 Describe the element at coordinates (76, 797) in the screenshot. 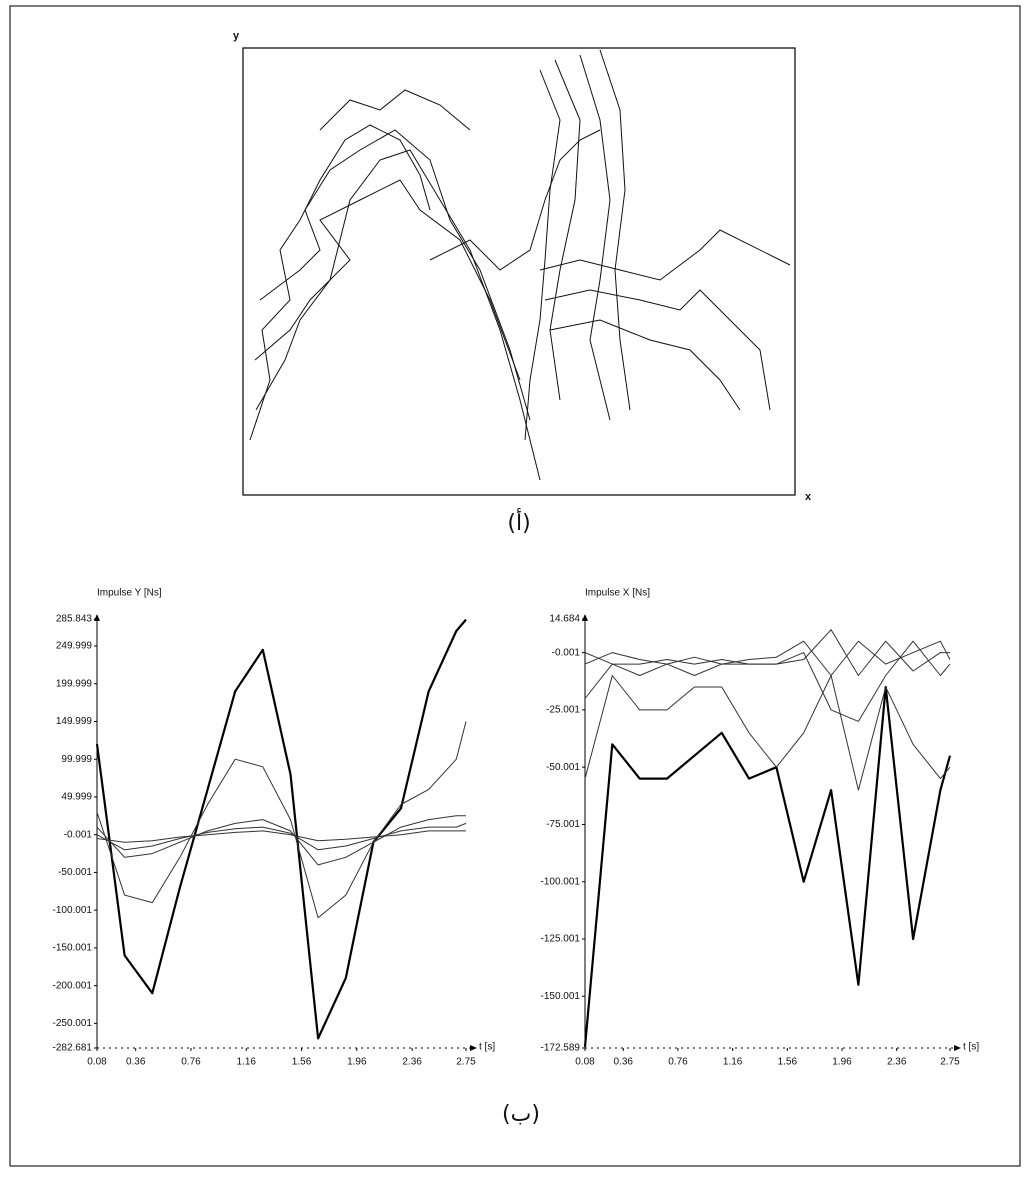

I see `y-tick-label: 49.999` at that location.